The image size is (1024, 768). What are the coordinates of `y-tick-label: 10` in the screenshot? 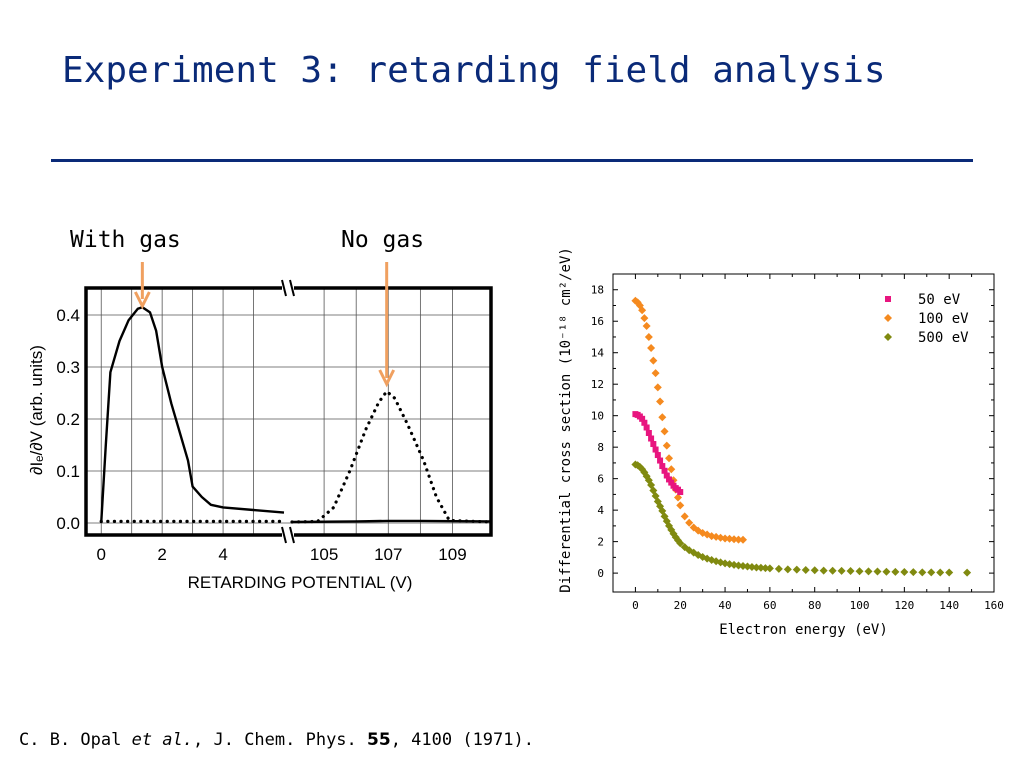 It's located at (597, 416).